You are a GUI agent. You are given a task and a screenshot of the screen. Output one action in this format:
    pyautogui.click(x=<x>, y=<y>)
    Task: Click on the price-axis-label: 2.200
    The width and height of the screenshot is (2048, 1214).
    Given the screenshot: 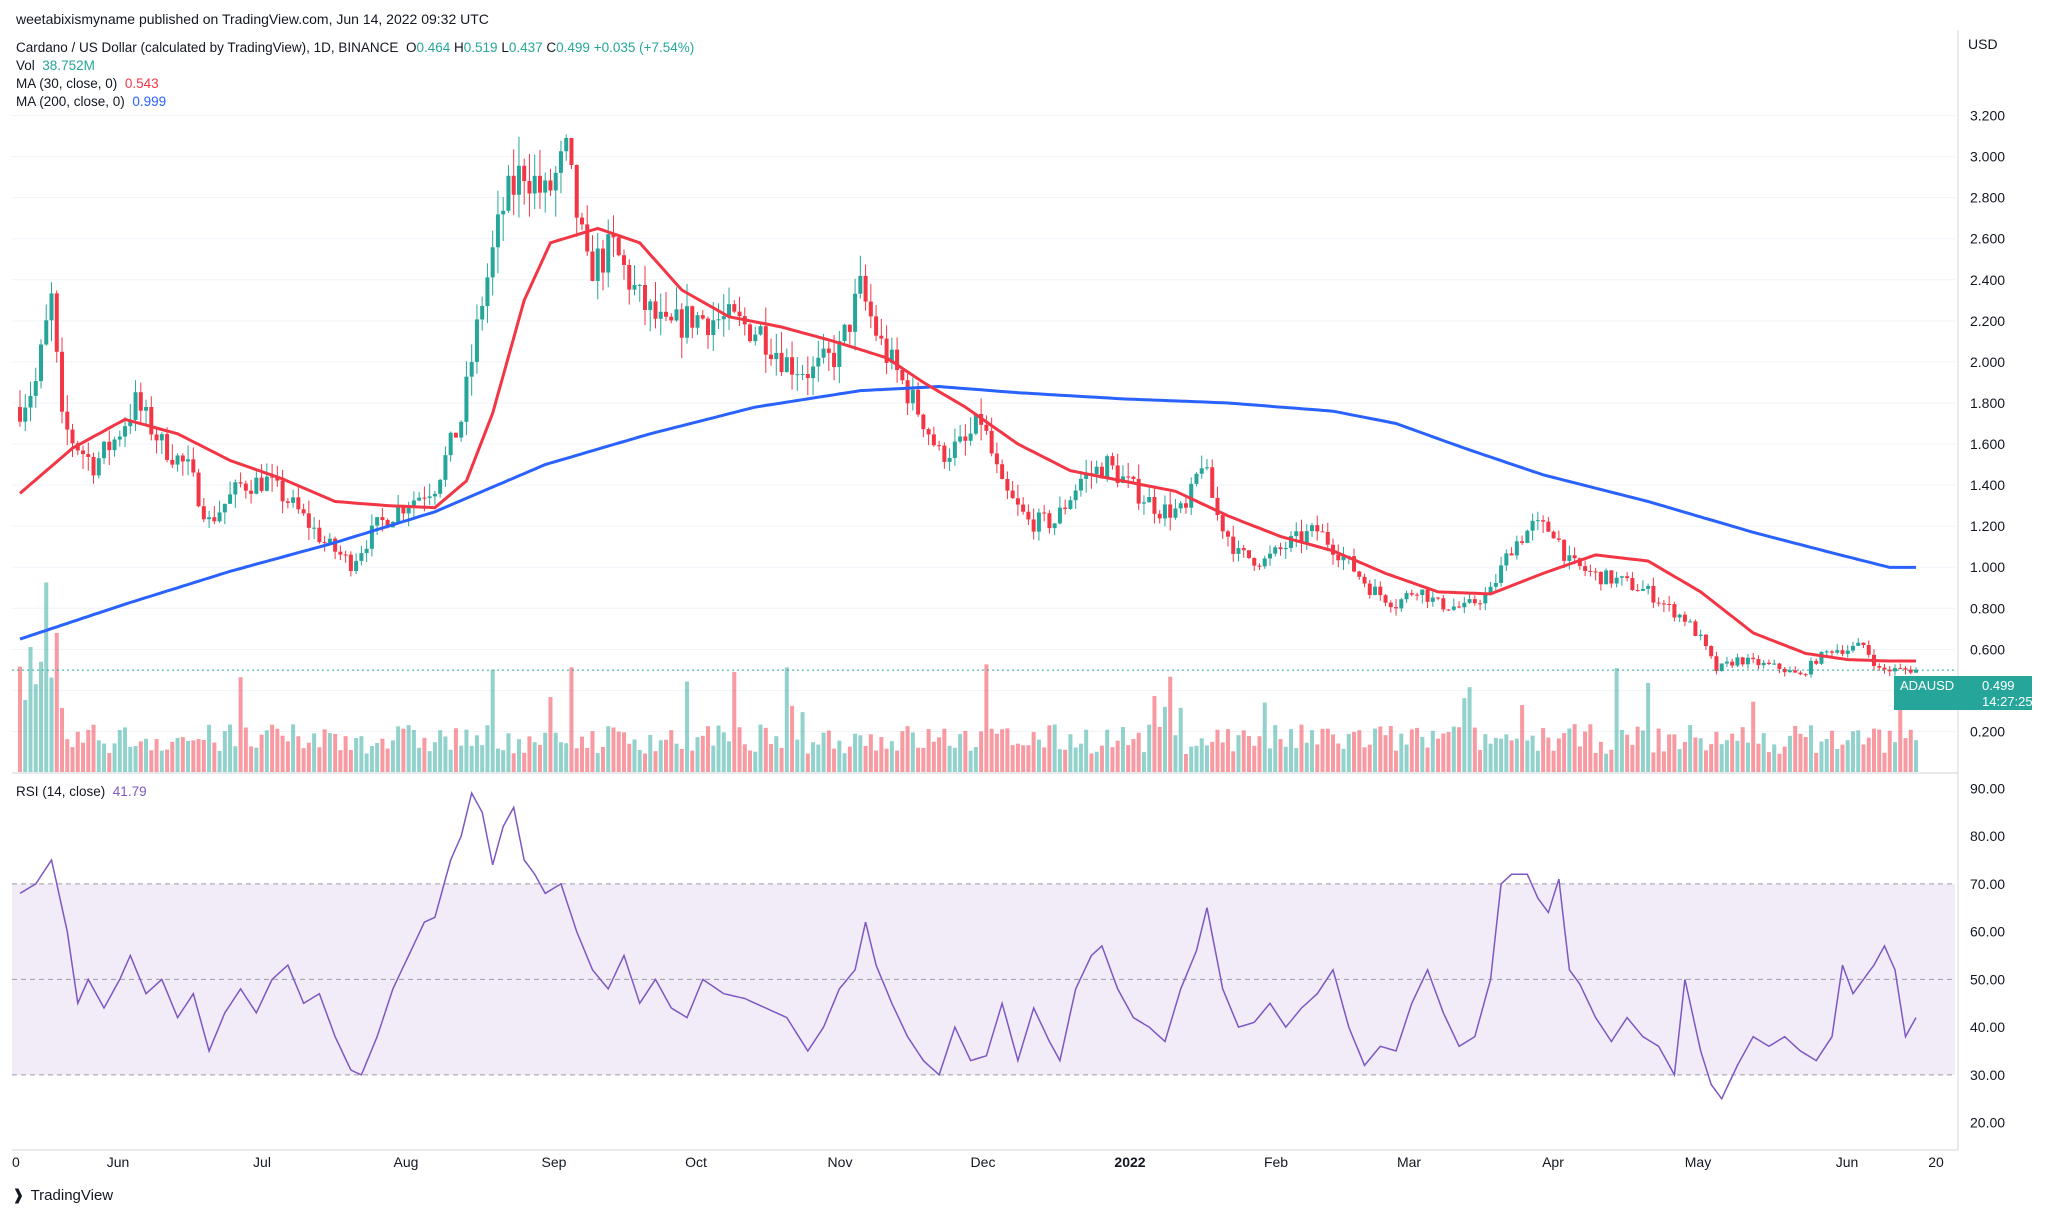 What is the action you would take?
    pyautogui.click(x=1987, y=321)
    